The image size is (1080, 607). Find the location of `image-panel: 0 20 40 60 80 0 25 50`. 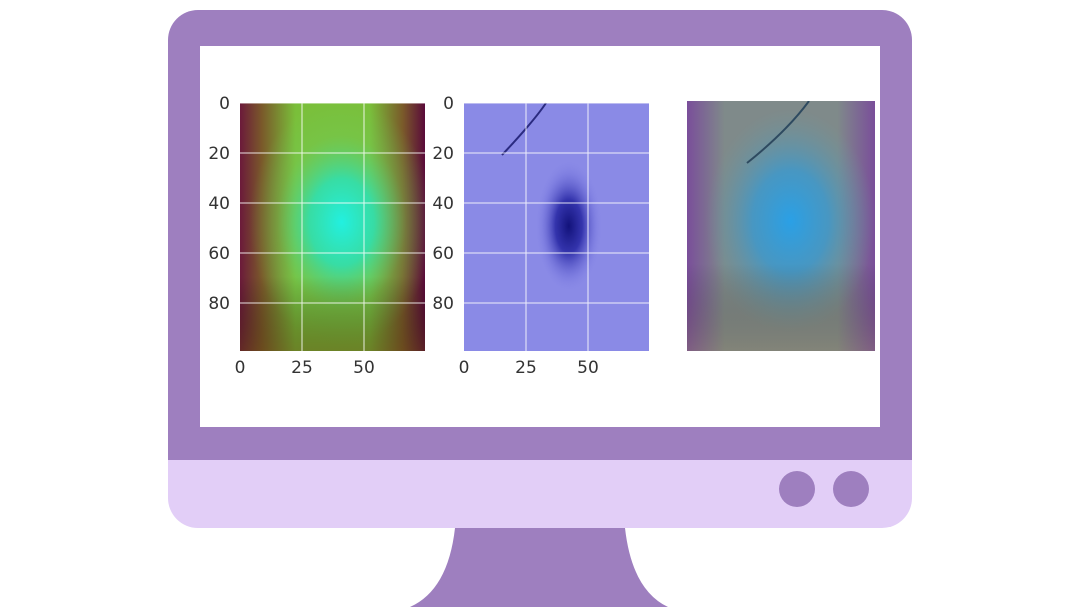

image-panel: 0 20 40 60 80 0 25 50 is located at coordinates (539, 241).